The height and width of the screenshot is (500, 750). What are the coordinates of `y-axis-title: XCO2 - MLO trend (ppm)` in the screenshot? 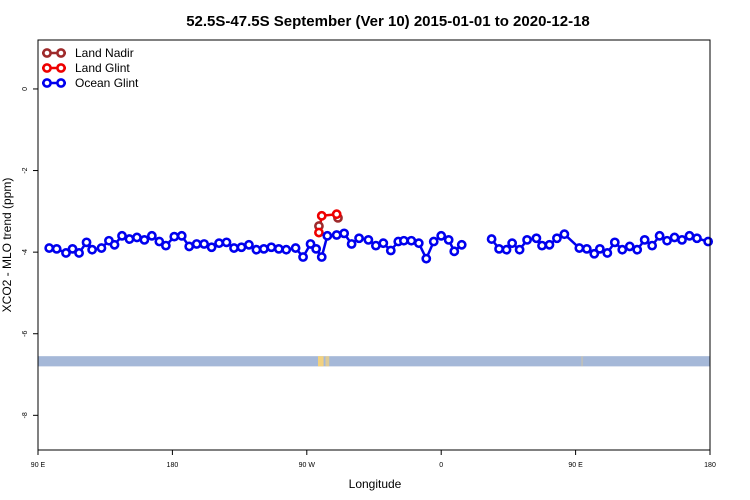 It's located at (7, 245).